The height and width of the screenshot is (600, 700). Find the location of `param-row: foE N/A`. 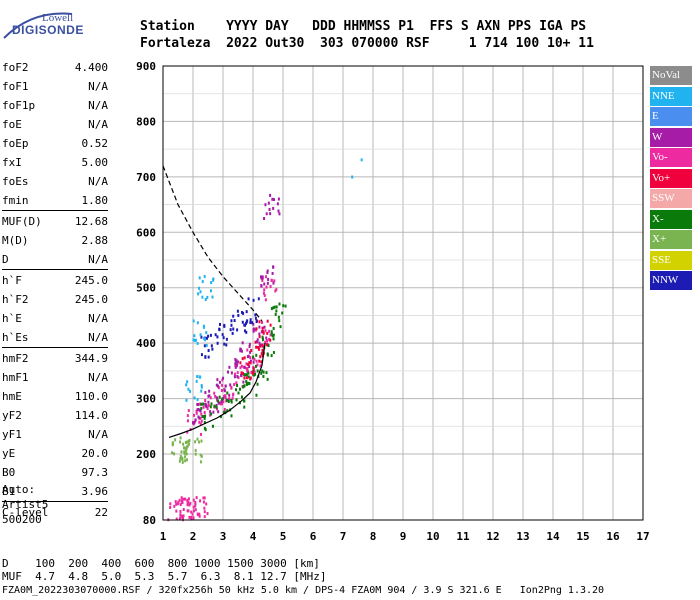

param-row: foE N/A is located at coordinates (55, 124).